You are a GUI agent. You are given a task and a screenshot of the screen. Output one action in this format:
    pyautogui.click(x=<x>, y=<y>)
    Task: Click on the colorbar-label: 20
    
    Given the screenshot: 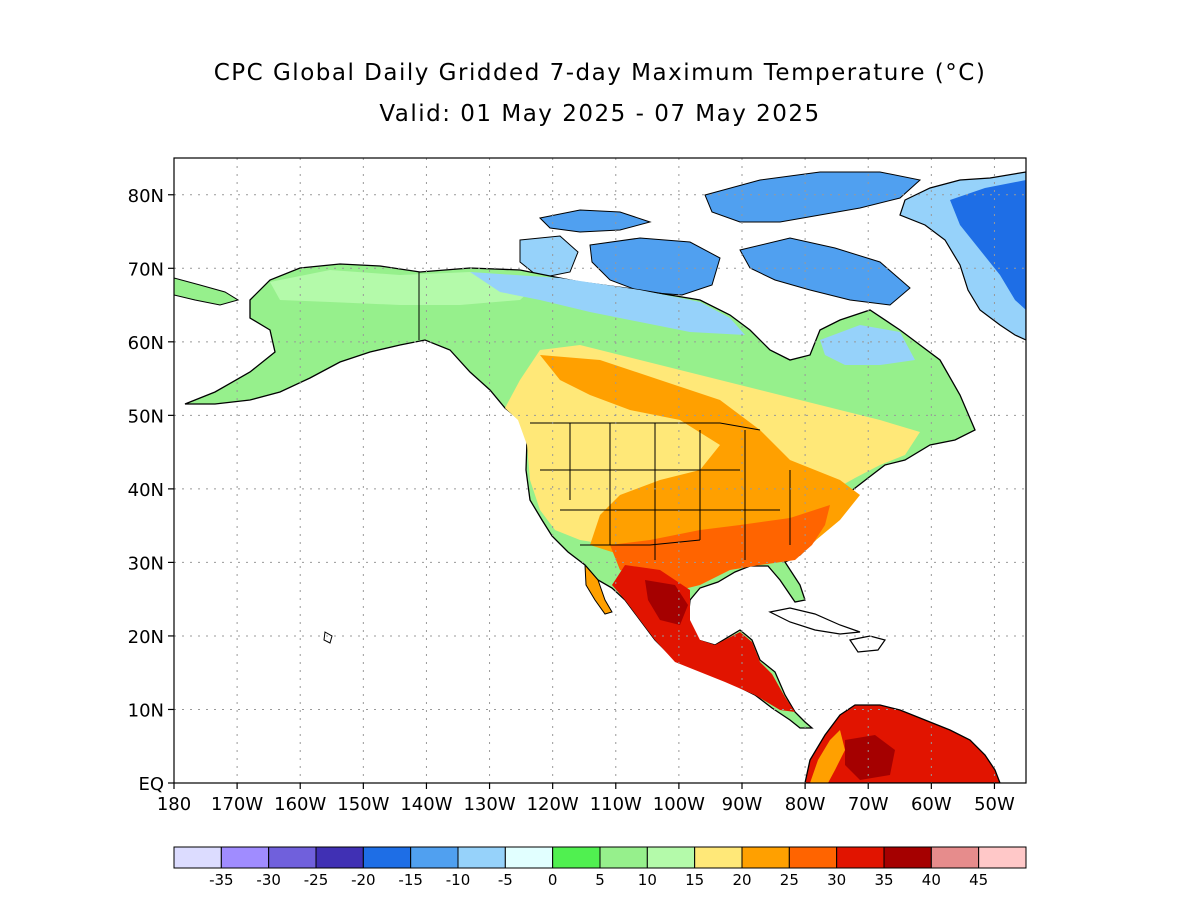 What is the action you would take?
    pyautogui.click(x=741, y=880)
    